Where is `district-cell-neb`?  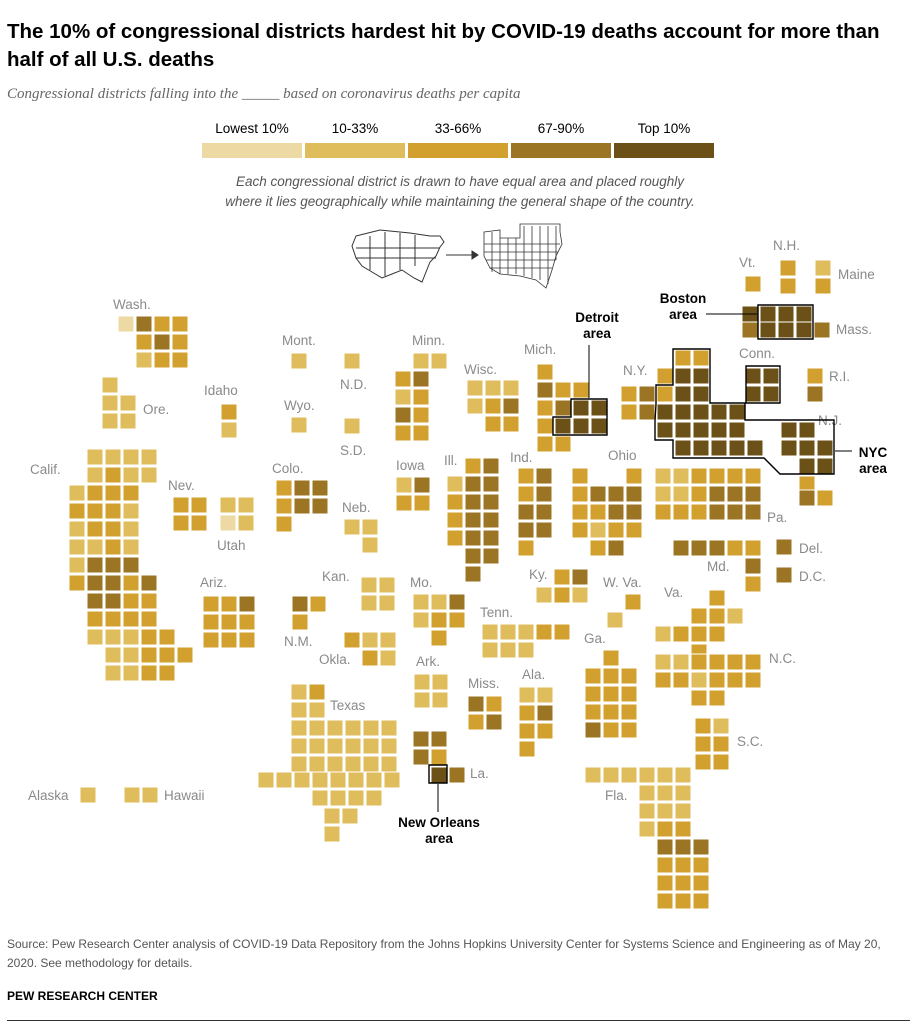
district-cell-neb is located at coordinates (370, 527).